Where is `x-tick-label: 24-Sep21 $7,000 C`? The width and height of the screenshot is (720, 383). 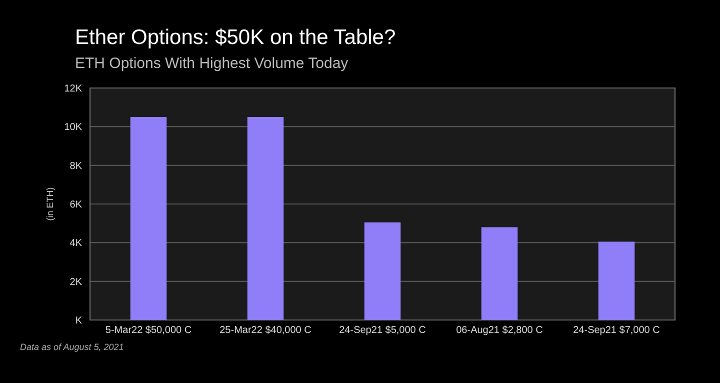
x-tick-label: 24-Sep21 $7,000 C is located at coordinates (616, 330).